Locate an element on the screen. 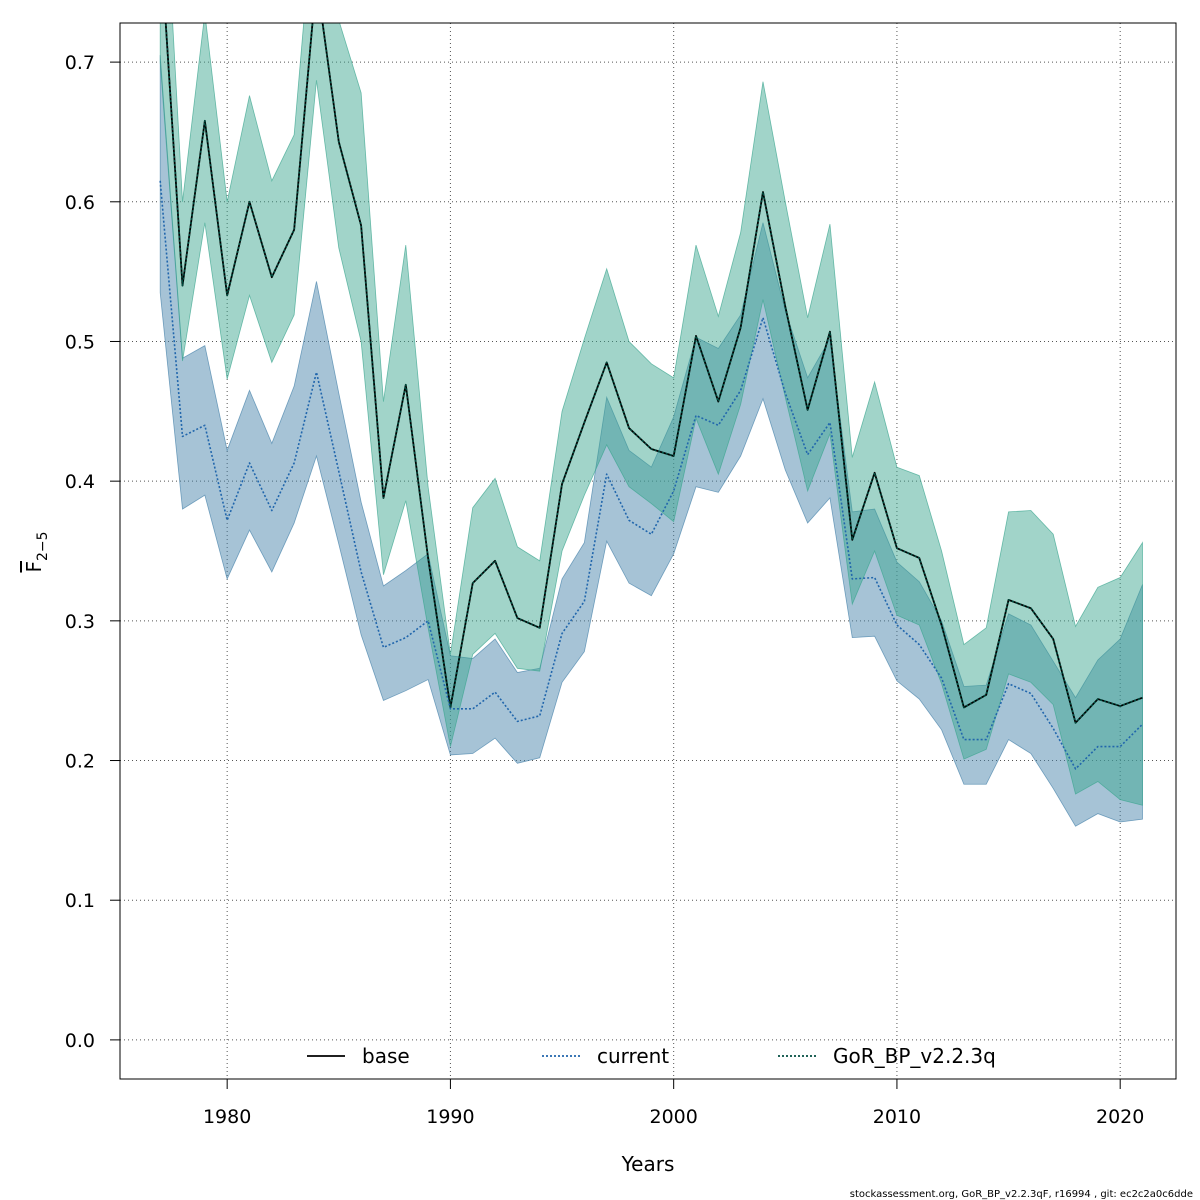 The width and height of the screenshot is (1200, 1200). legend-label-1: current is located at coordinates (633, 1056).